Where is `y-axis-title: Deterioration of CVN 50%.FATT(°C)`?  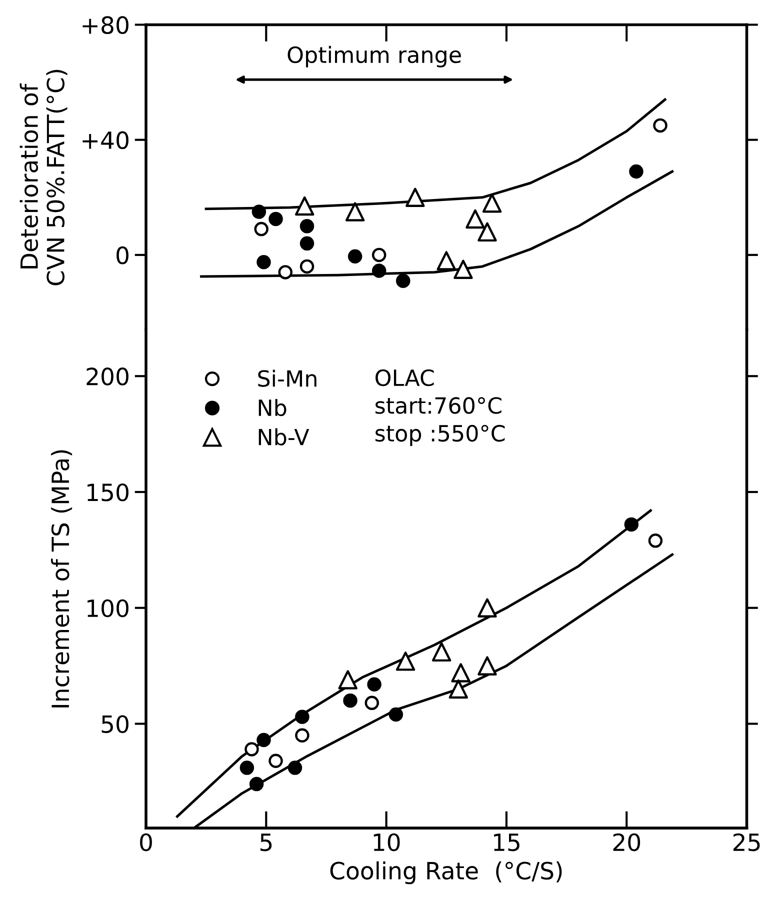 y-axis-title: Deterioration of CVN 50%.FATT(°C) is located at coordinates (44, 178).